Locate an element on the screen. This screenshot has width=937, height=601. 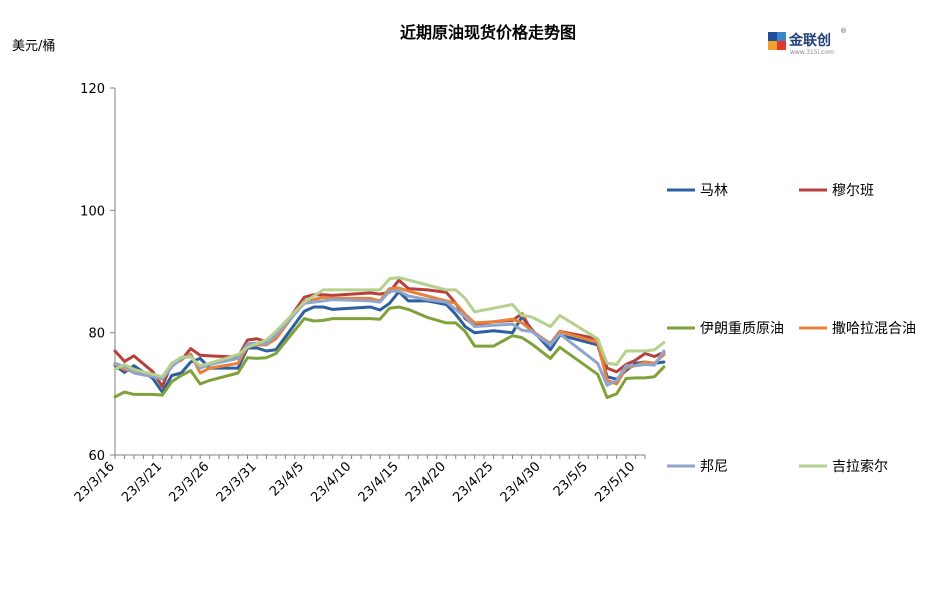
x-tick-label: 23/4/20 is located at coordinates (426, 482).